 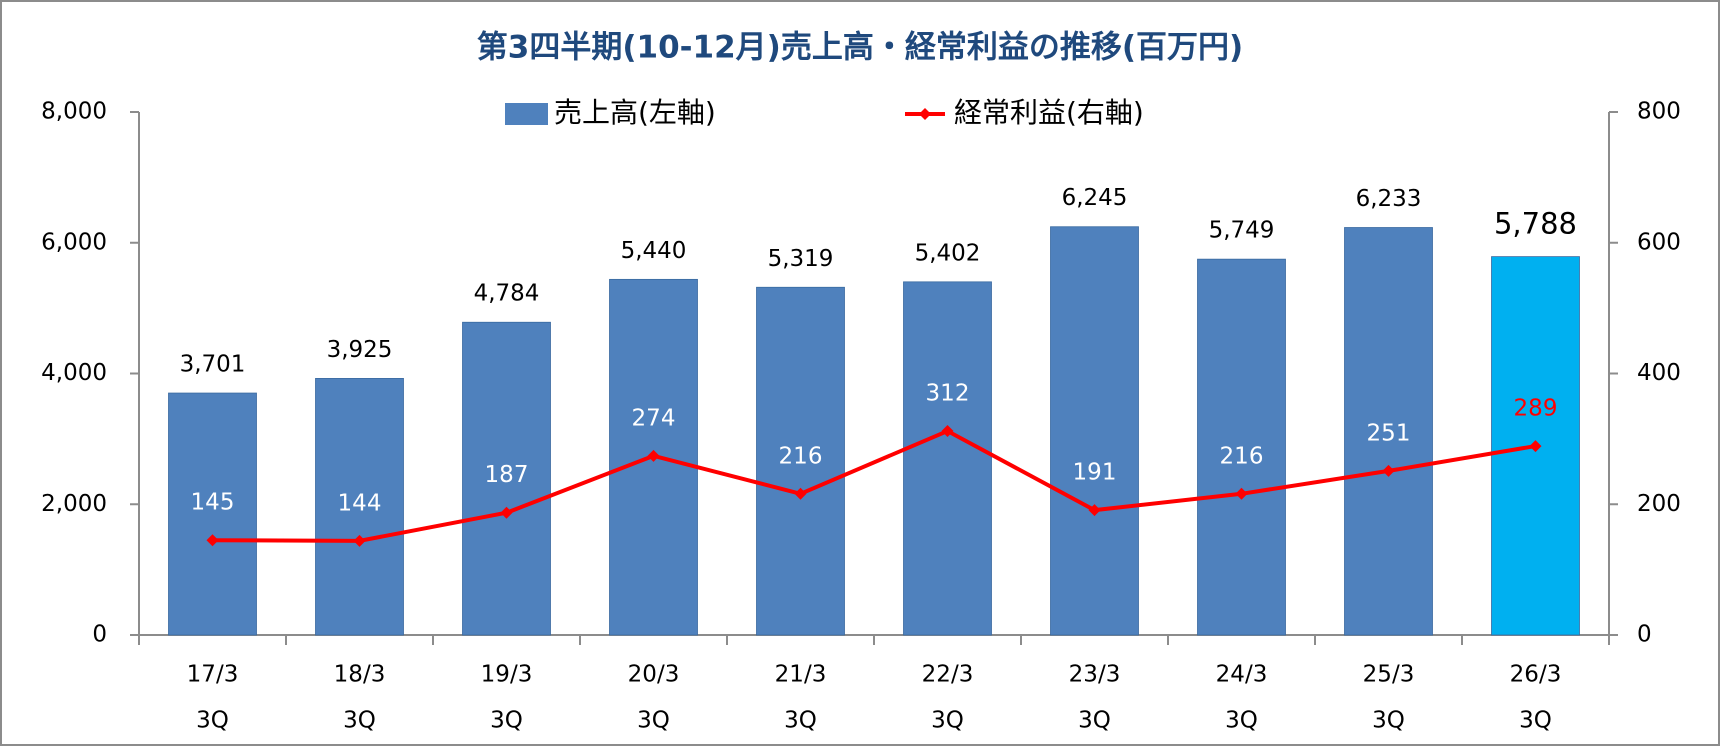 What do you see at coordinates (360, 503) in the screenshot?
I see `line-value-label: 144` at bounding box center [360, 503].